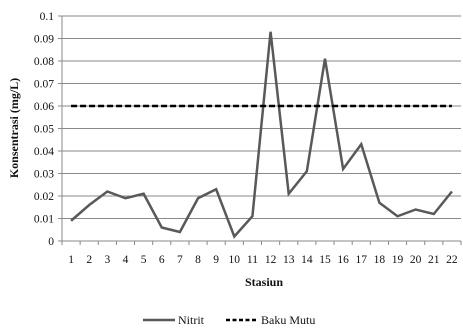 The image size is (463, 329). What do you see at coordinates (380, 260) in the screenshot?
I see `x-tick-label: 18` at bounding box center [380, 260].